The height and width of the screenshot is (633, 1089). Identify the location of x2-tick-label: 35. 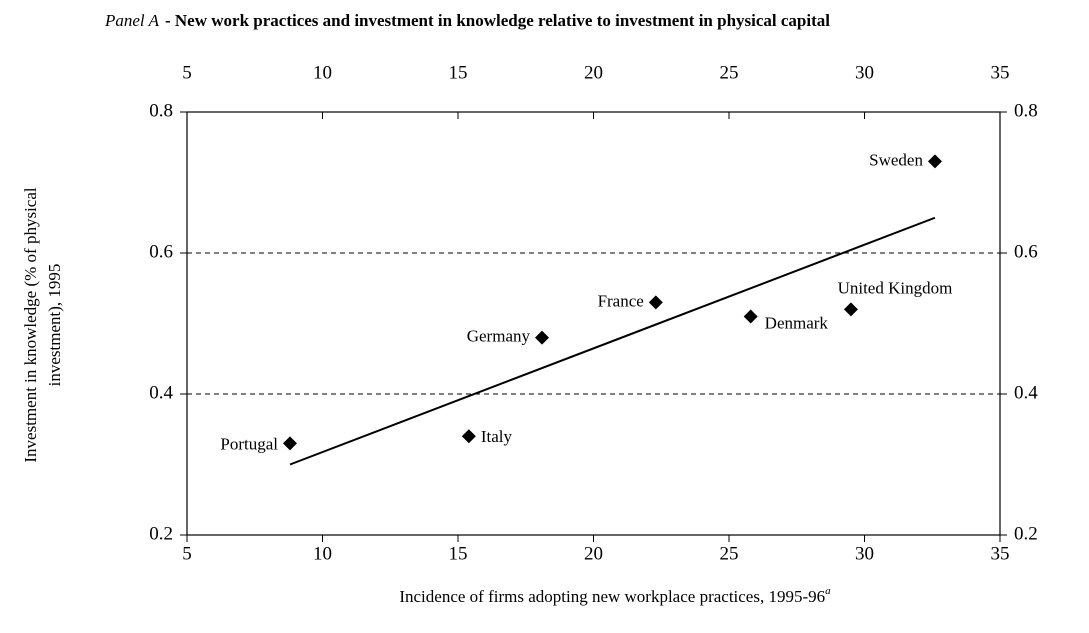
(1000, 72).